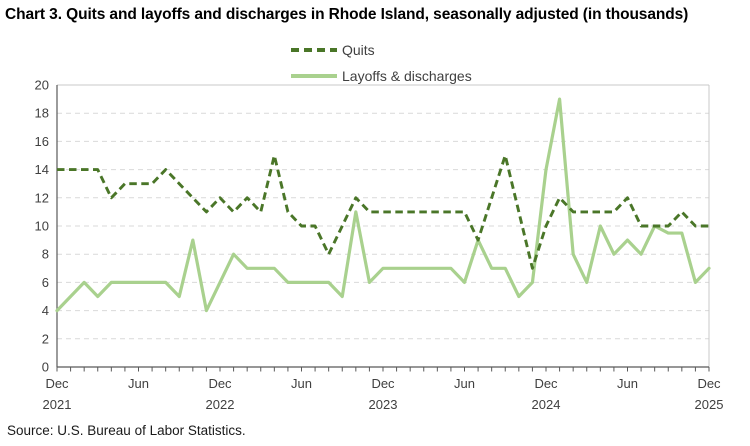 This screenshot has height=446, width=750. Describe the element at coordinates (709, 404) in the screenshot. I see `x-tick-year-label: 2025` at that location.